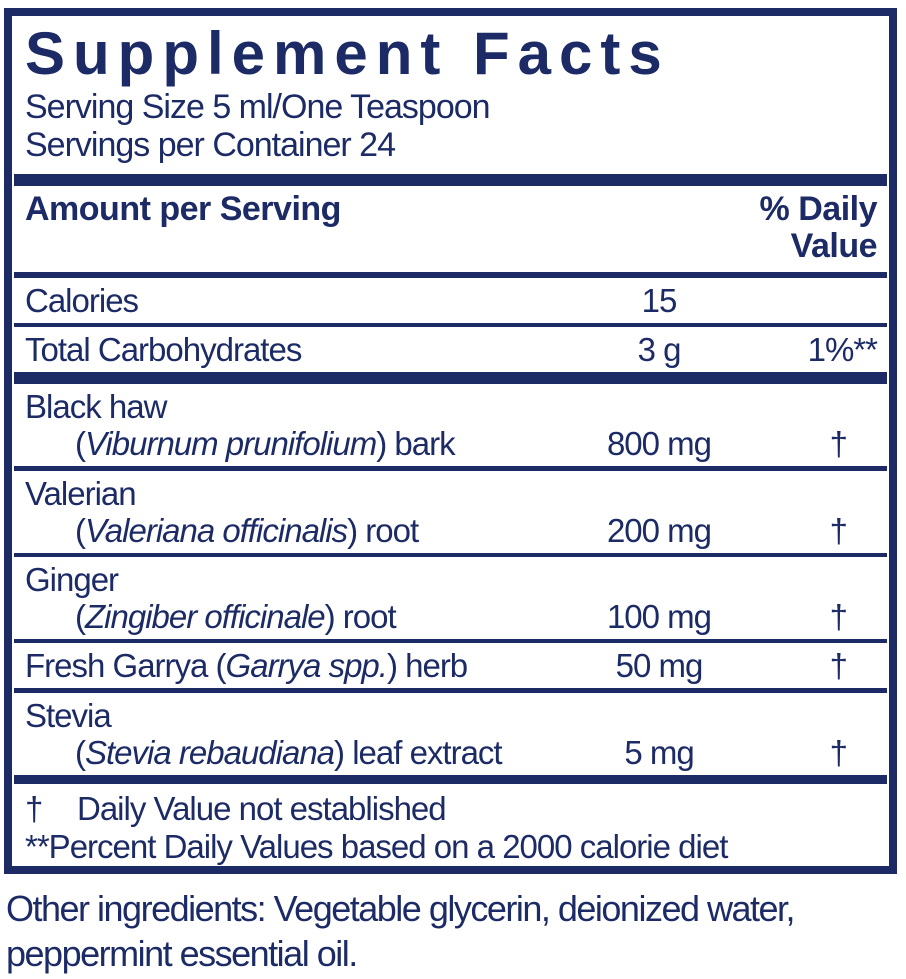  What do you see at coordinates (834, 246) in the screenshot?
I see `daily-value-header-line2: Value` at bounding box center [834, 246].